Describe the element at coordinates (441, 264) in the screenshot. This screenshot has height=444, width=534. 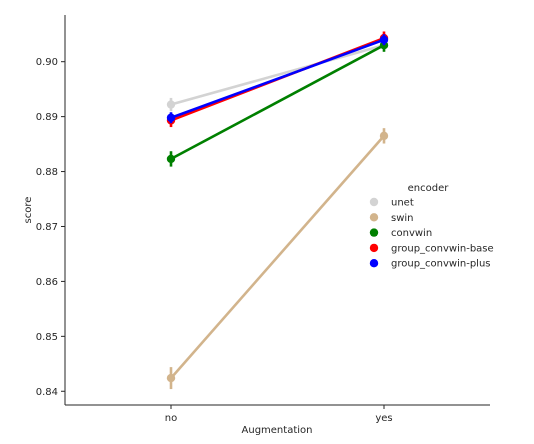
I see `legend-label: group_convwin-plus` at that location.